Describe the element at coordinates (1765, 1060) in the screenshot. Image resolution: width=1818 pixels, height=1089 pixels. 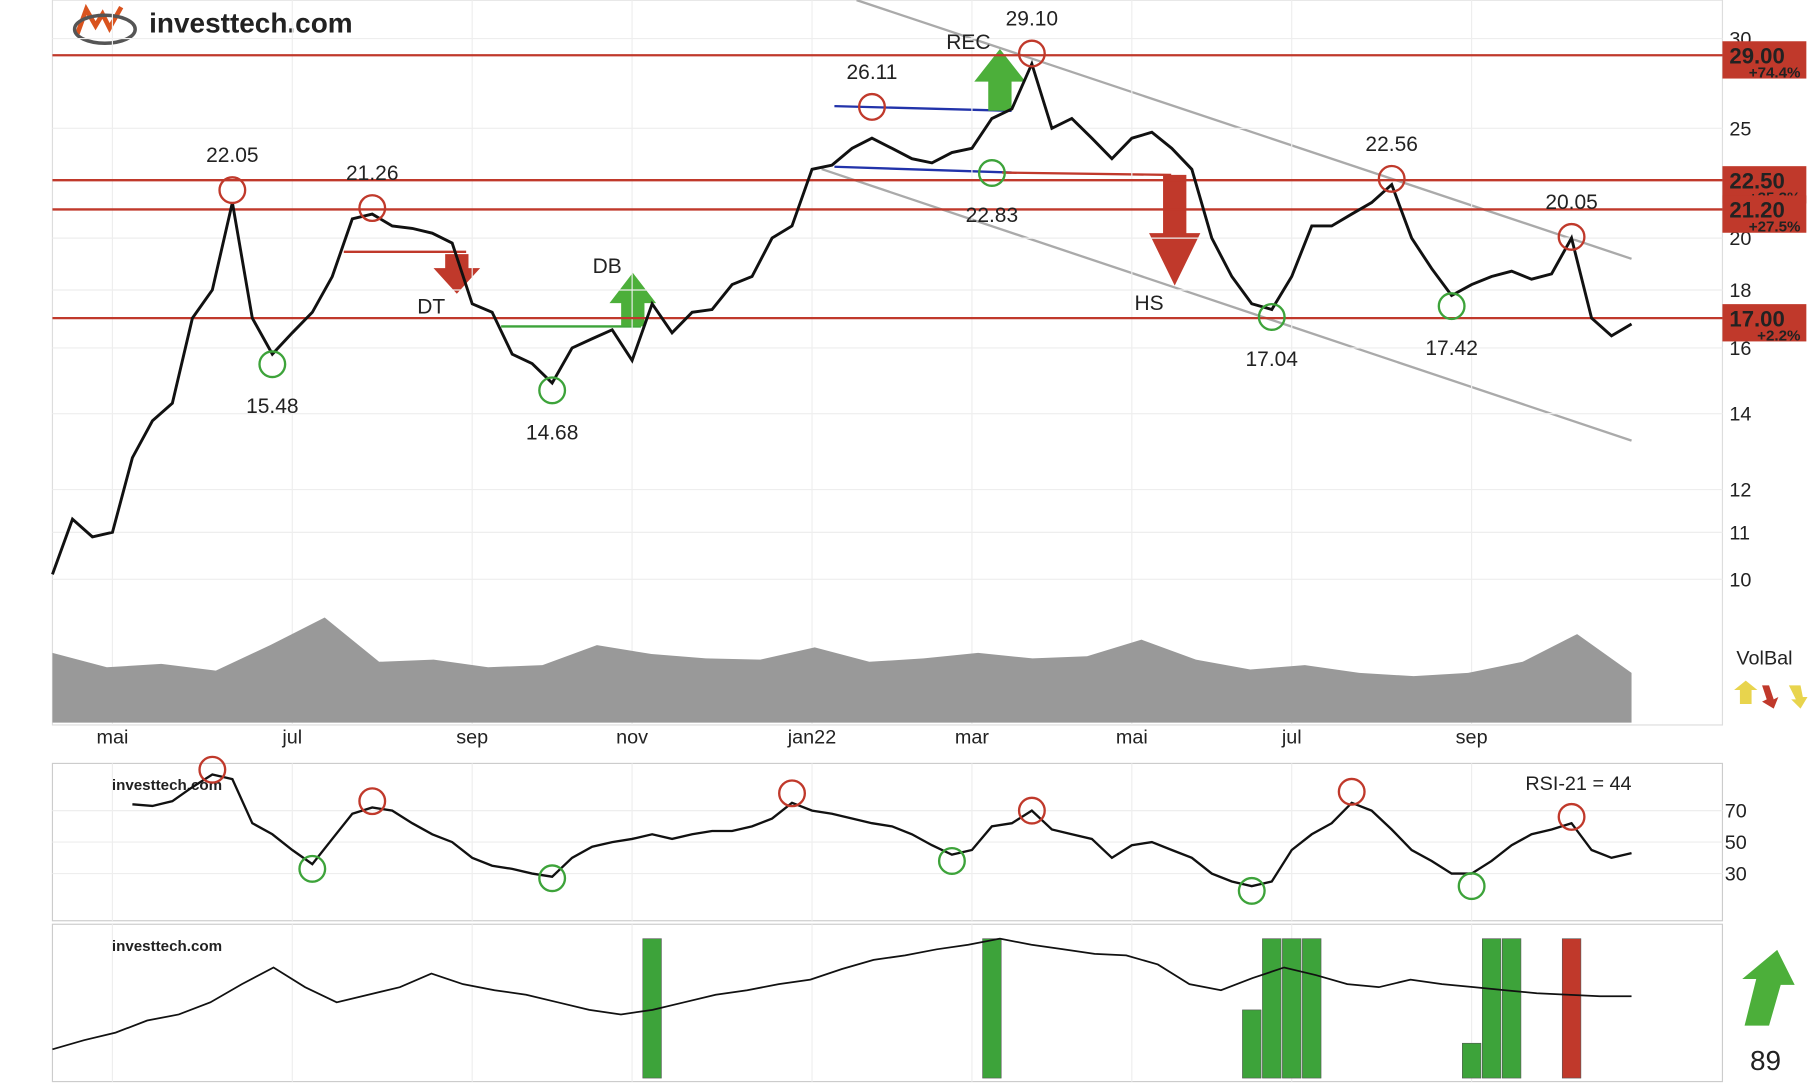
I see `score: 89` at that location.